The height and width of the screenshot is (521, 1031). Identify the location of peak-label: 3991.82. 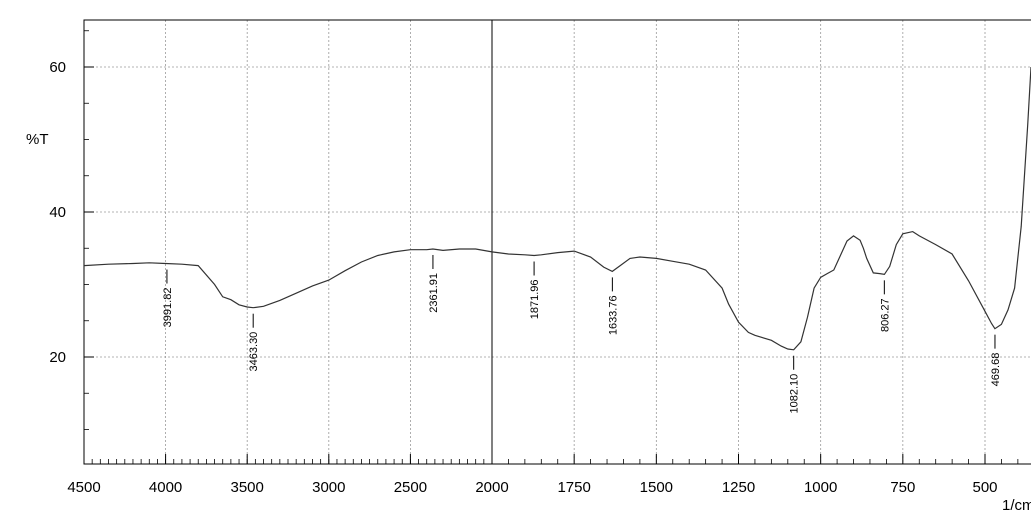
(168, 308).